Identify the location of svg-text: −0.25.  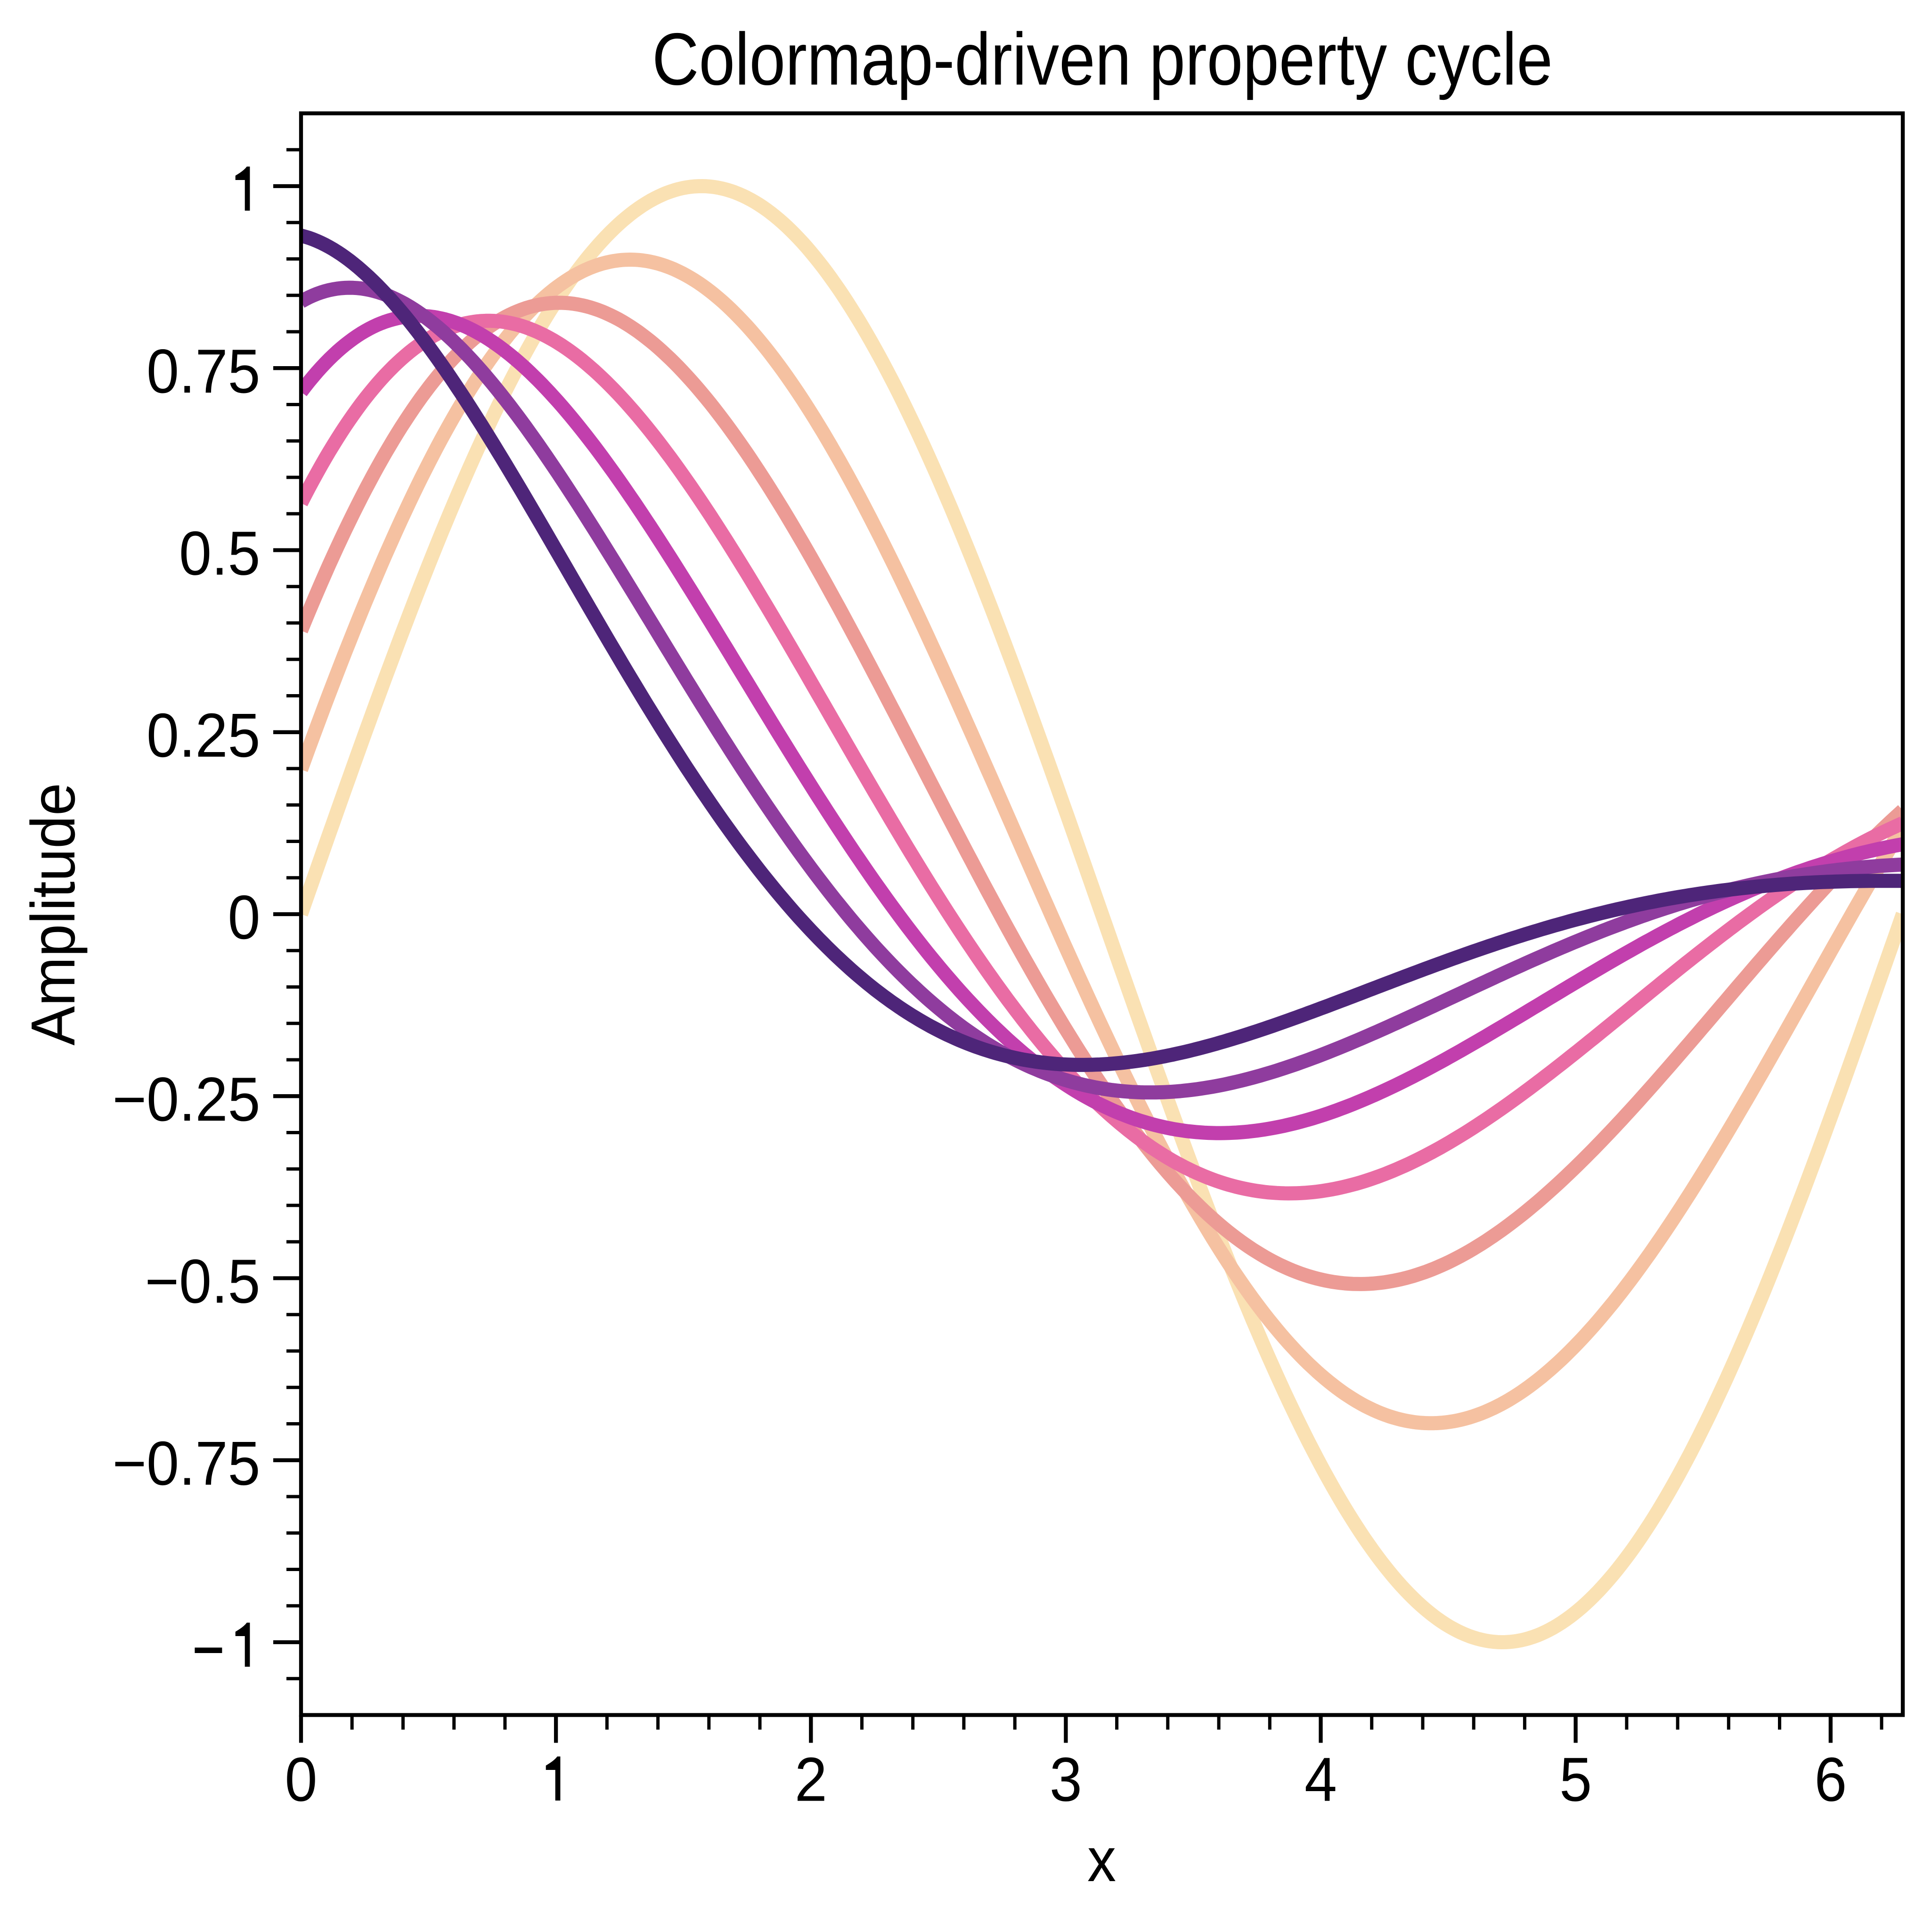
(187, 1099).